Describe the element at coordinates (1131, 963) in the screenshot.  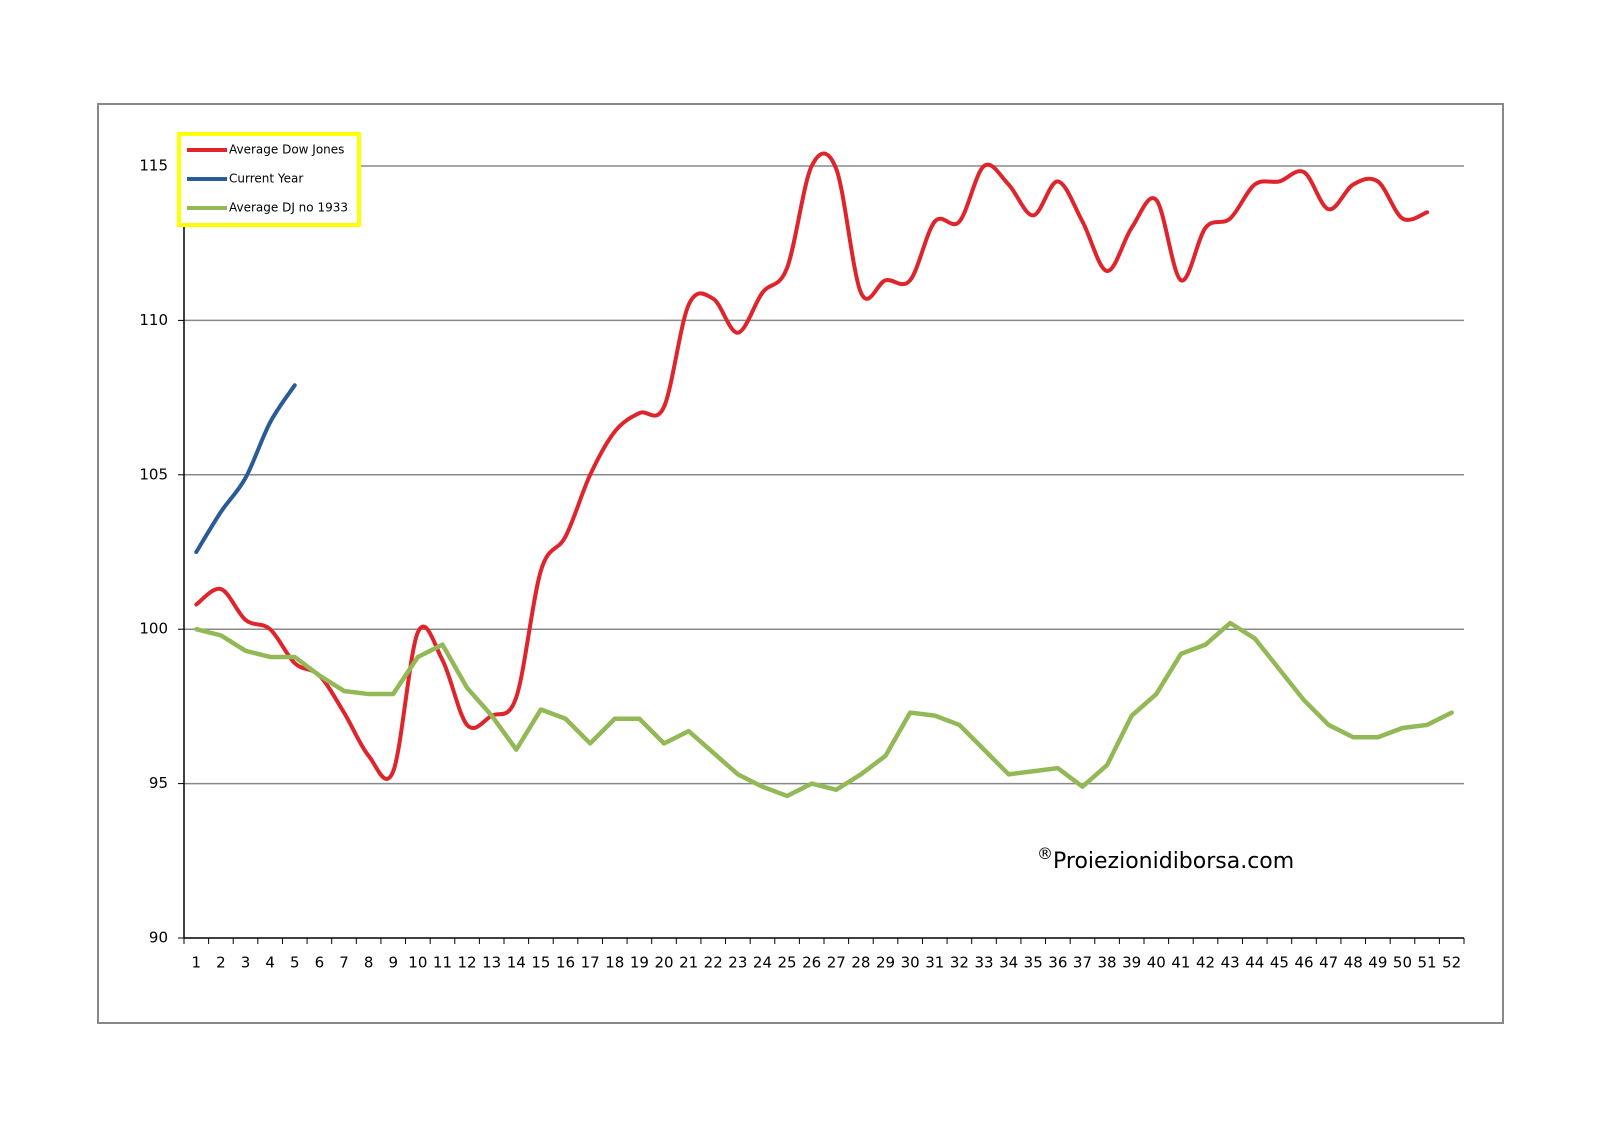
I see `x-tick-label: 39` at that location.